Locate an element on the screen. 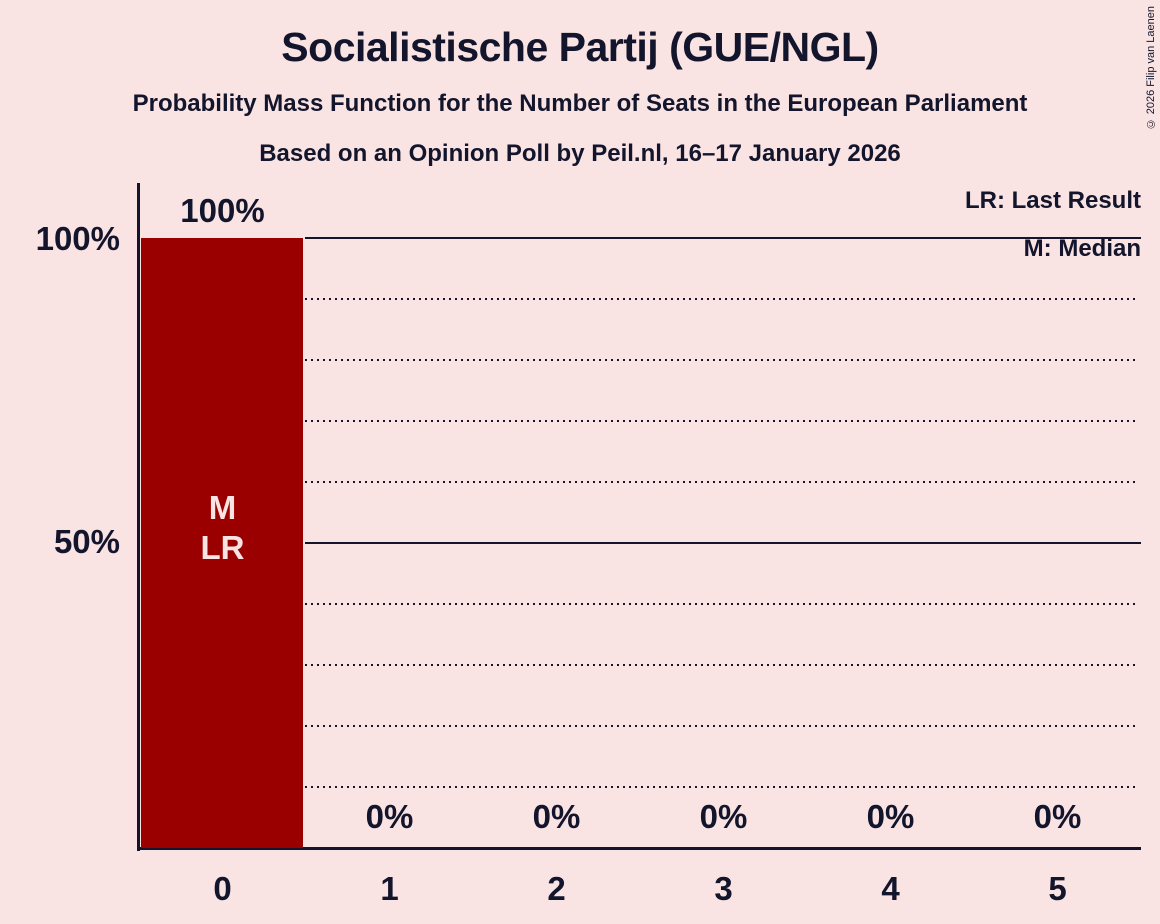 This screenshot has width=1160, height=924. legend-median: M: Median is located at coordinates (1082, 248).